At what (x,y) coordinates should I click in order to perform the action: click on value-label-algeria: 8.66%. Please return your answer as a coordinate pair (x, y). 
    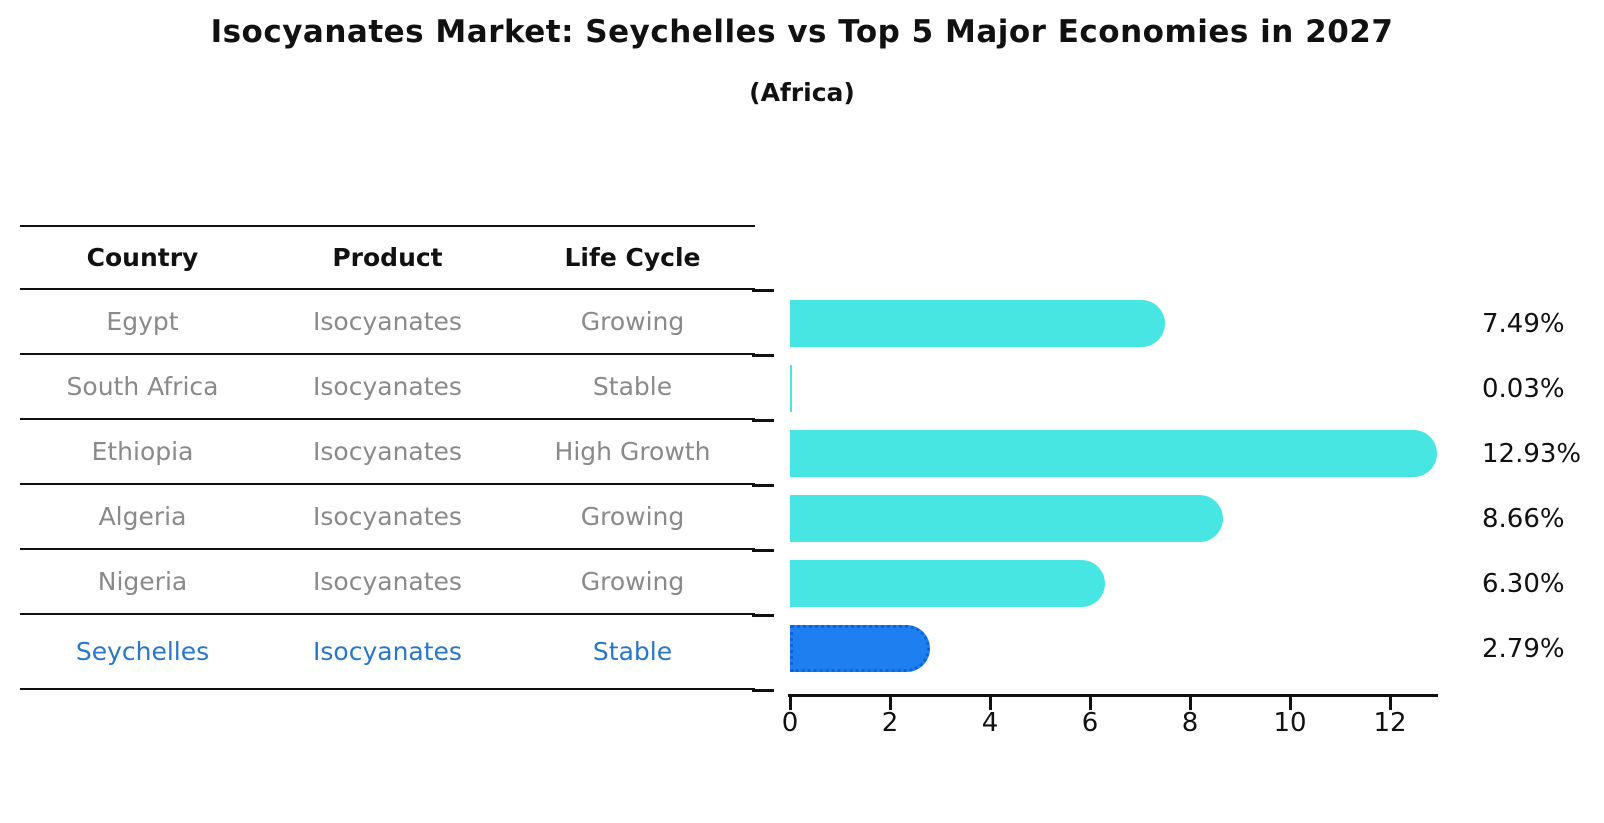
    Looking at the image, I should click on (1523, 519).